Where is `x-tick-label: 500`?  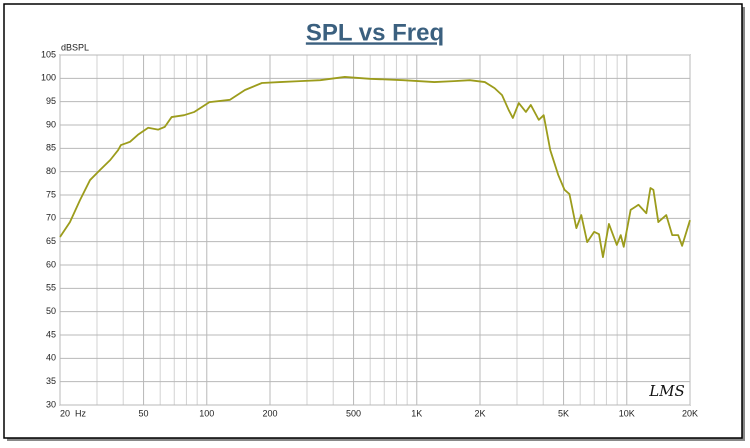 x-tick-label: 500 is located at coordinates (353, 413).